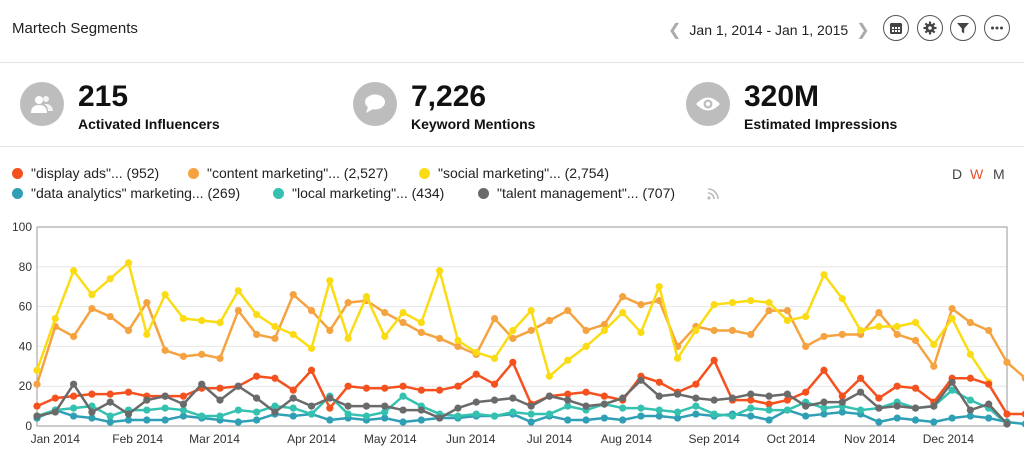 The height and width of the screenshot is (457, 1024). Describe the element at coordinates (713, 196) in the screenshot. I see `rss-icon` at that location.